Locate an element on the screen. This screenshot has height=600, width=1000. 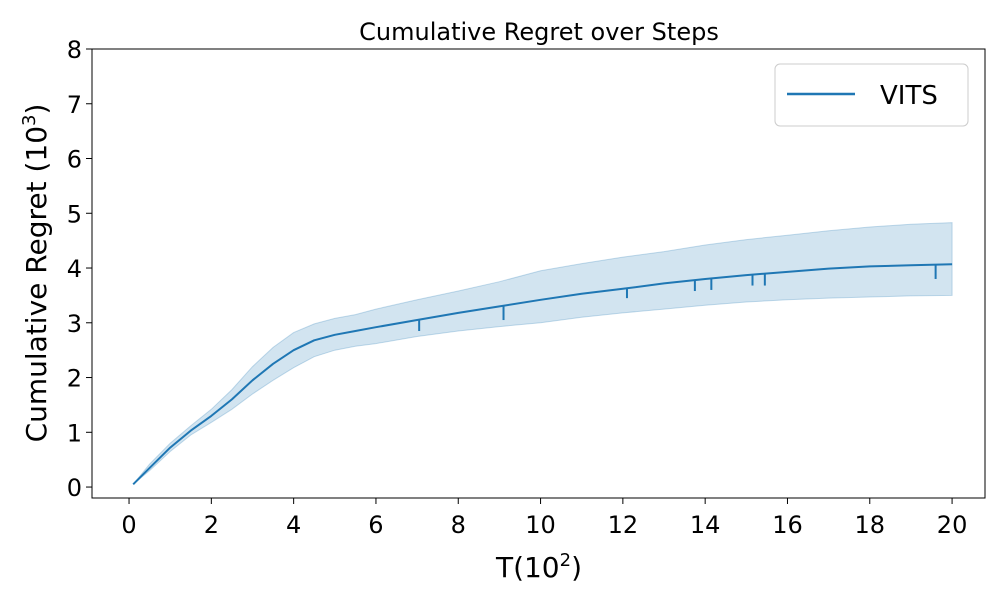
y-axis-label-end: ) is located at coordinates (36, 109).